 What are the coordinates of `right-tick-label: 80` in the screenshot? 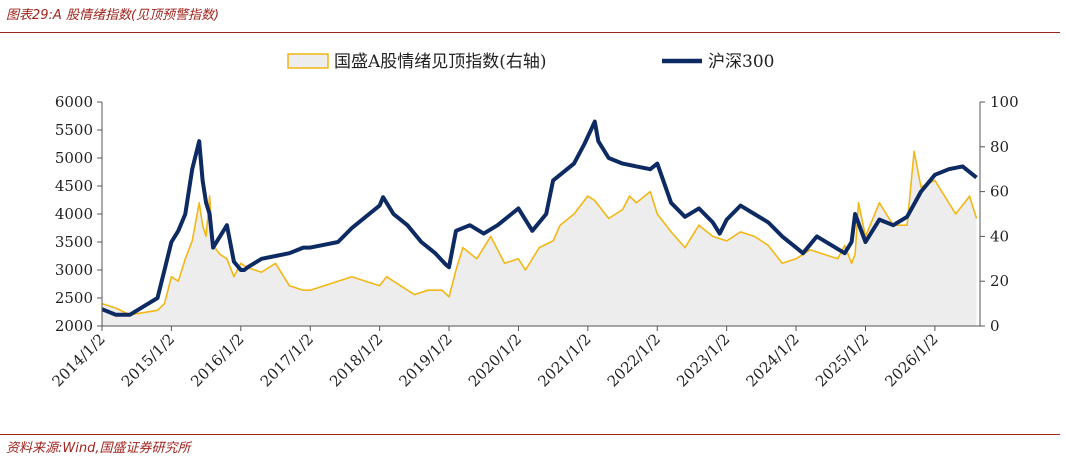 It's located at (999, 147).